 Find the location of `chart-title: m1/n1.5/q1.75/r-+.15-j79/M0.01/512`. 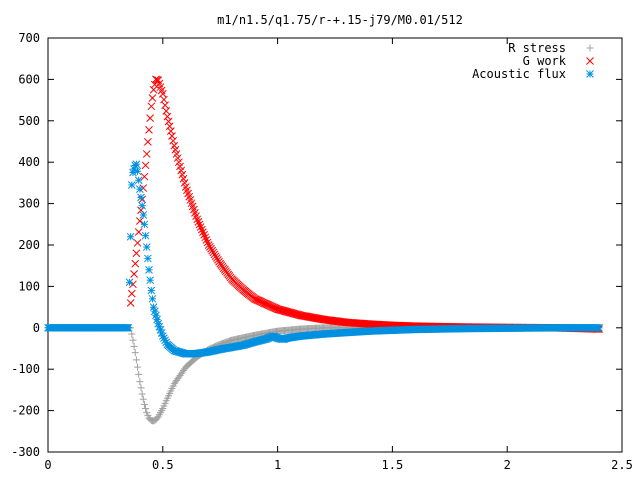

chart-title: m1/n1.5/q1.75/r-+.15-j79/M0.01/512 is located at coordinates (340, 20).